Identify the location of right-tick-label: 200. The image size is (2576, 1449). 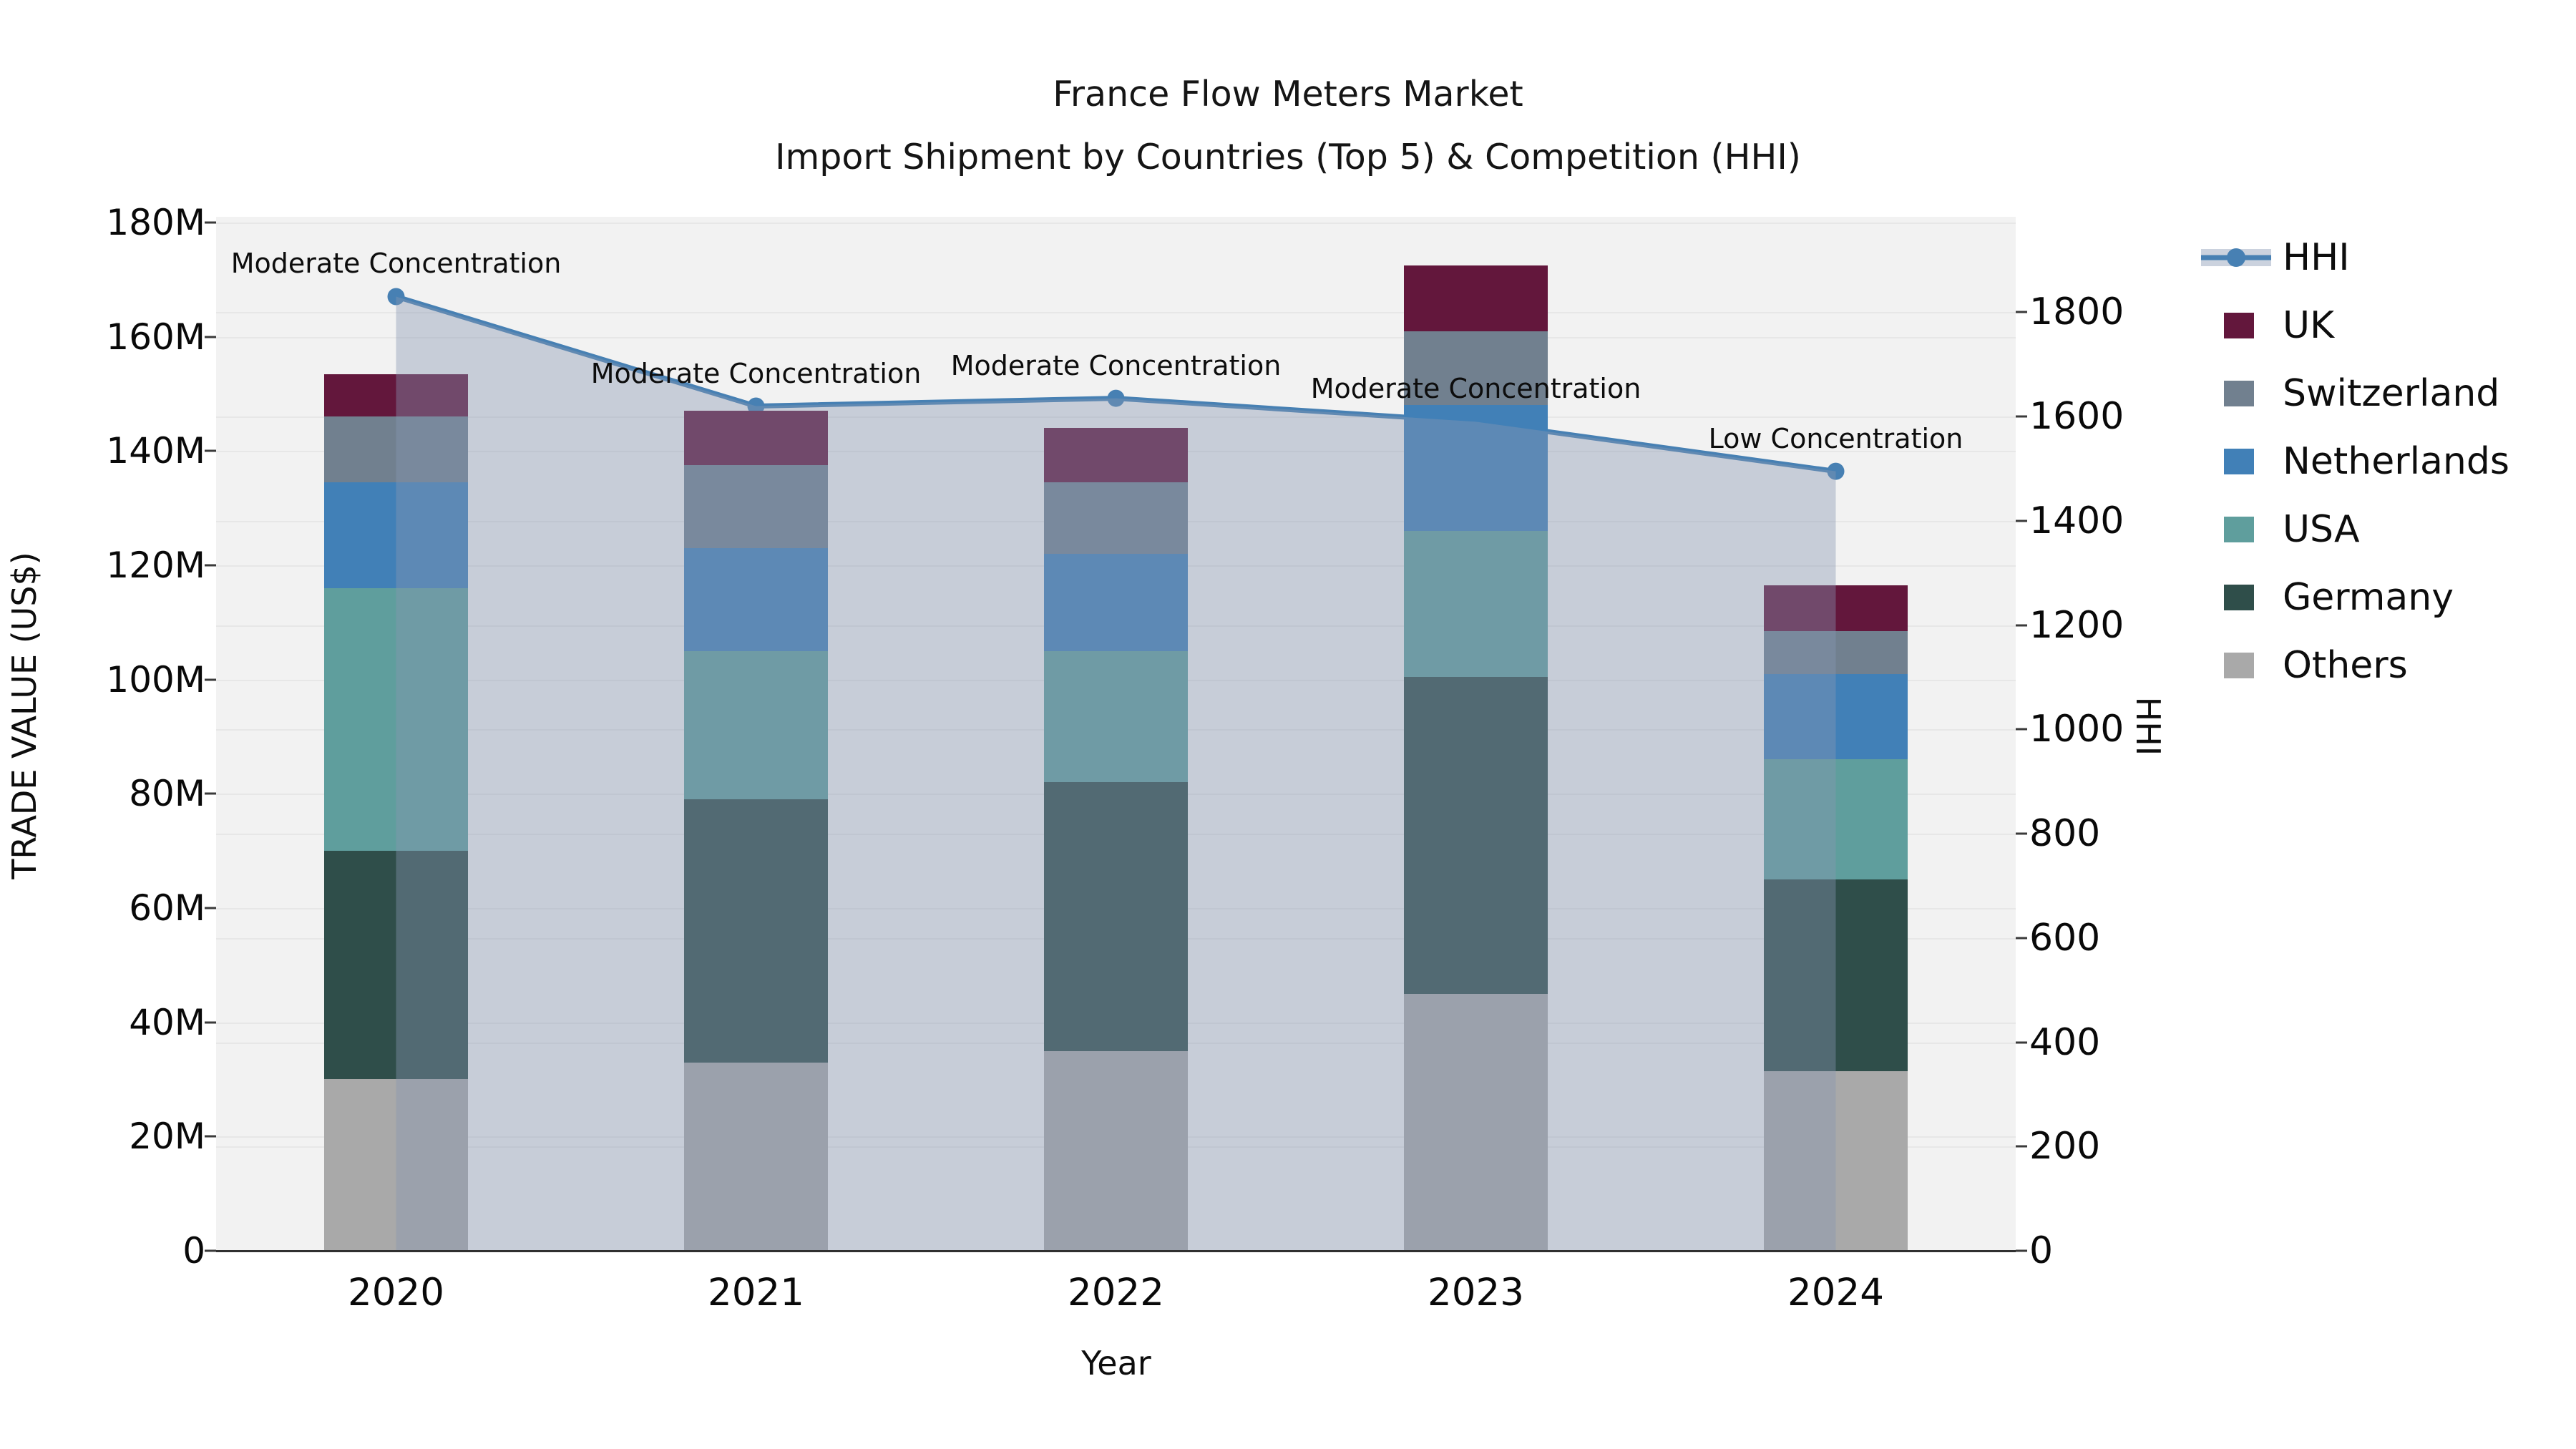
(2065, 1147).